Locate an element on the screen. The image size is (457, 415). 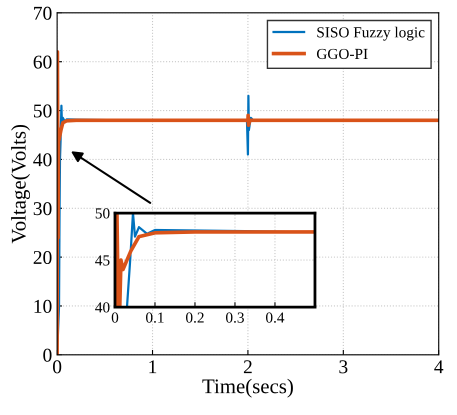
x-tick-label: 4 is located at coordinates (439, 367).